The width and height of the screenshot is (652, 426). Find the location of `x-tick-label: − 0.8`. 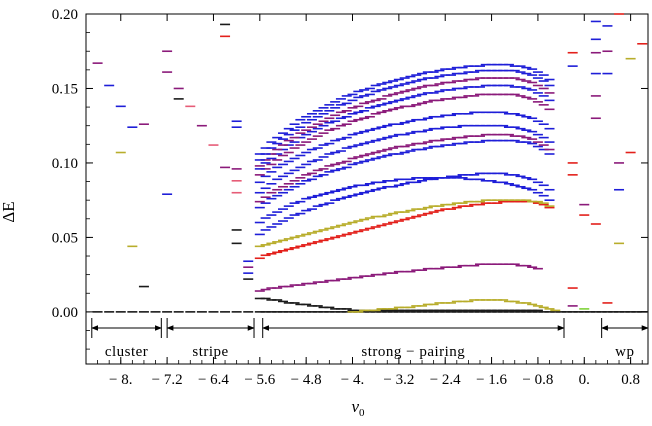

x-tick-label: − 0.8 is located at coordinates (537, 380).